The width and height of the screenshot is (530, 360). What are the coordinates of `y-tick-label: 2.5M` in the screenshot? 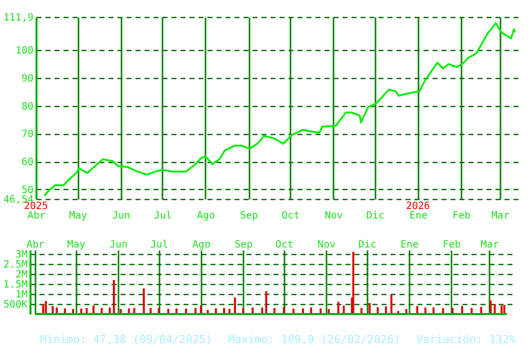 It's located at (15, 265).